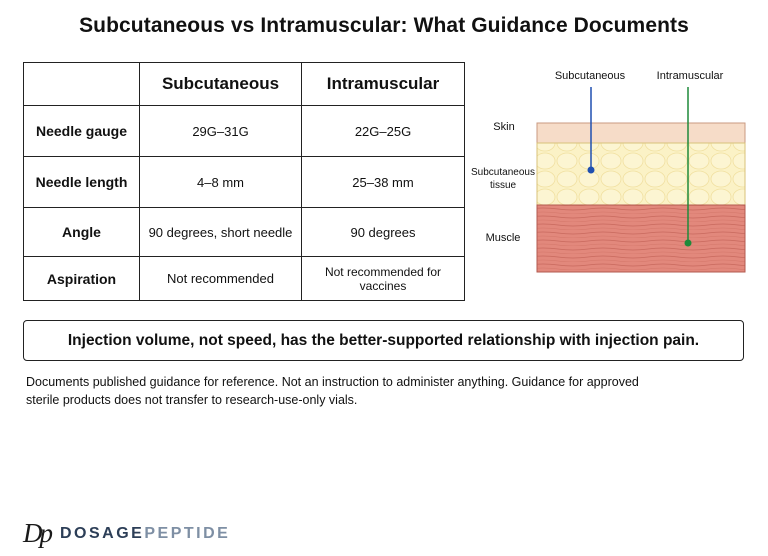 This screenshot has height=556, width=768. I want to click on subcutaneous-needle-tip, so click(591, 170).